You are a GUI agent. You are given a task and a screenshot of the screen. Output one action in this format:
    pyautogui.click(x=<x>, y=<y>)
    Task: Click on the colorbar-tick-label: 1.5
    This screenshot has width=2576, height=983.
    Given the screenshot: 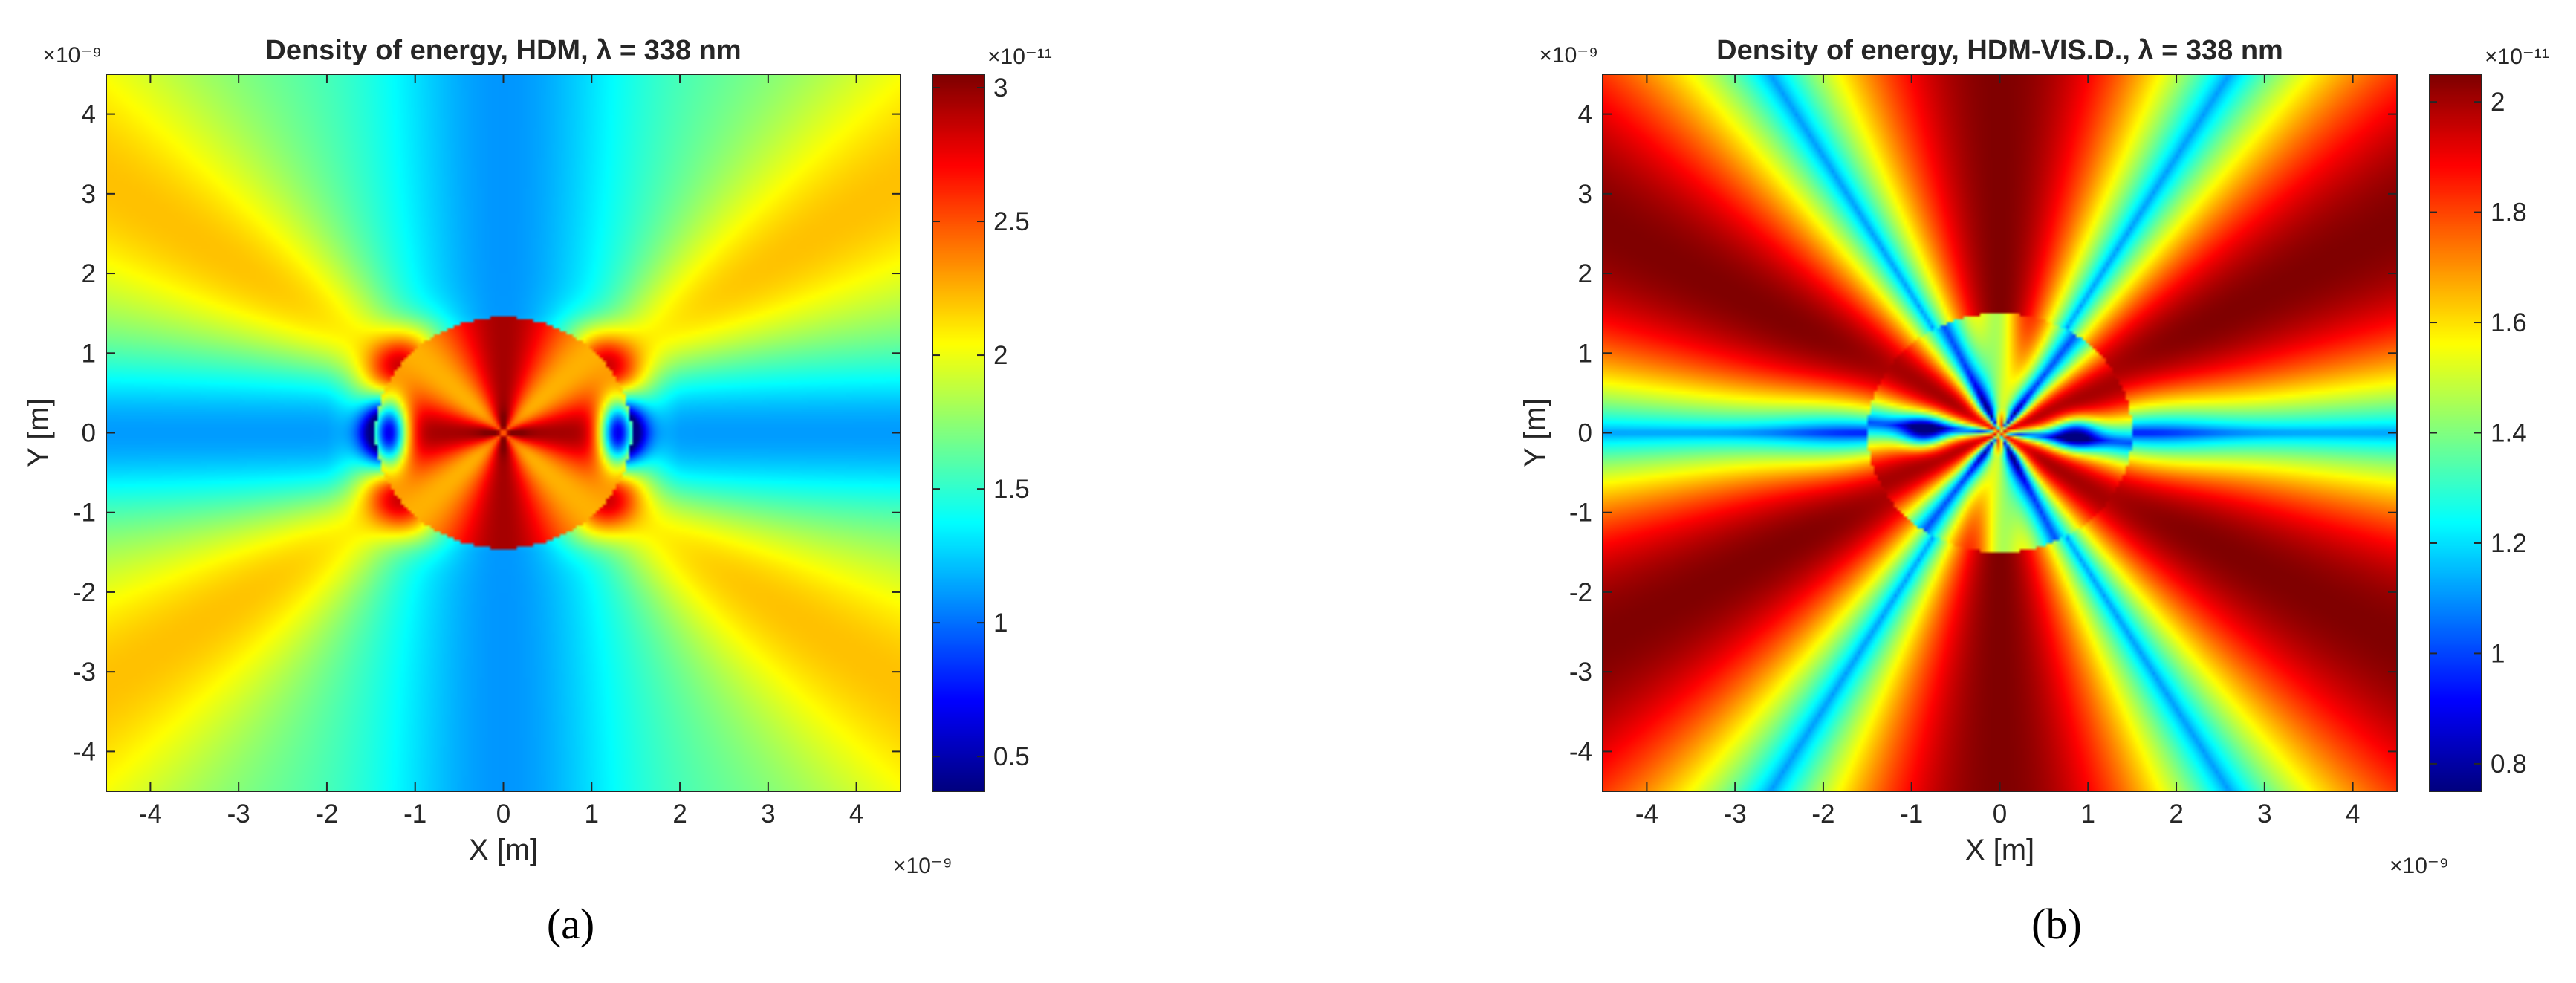 What is the action you would take?
    pyautogui.click(x=1011, y=489)
    